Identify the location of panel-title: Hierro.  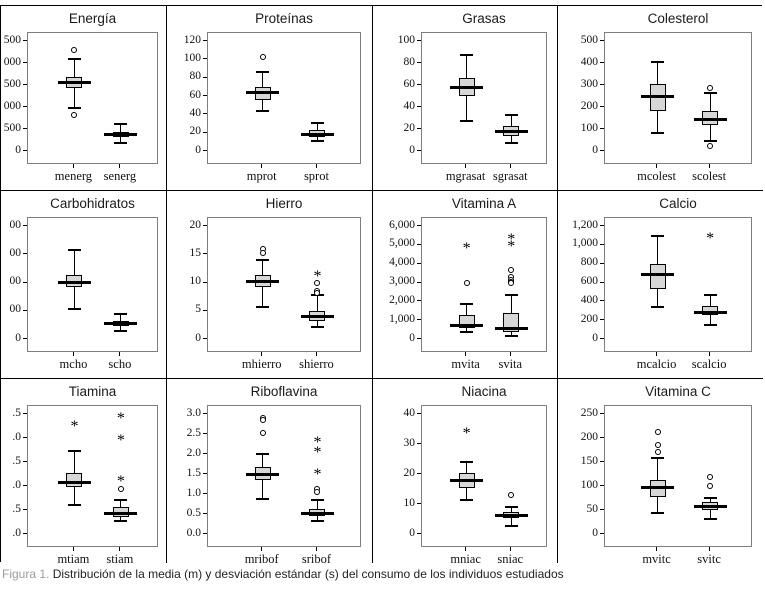
(284, 203).